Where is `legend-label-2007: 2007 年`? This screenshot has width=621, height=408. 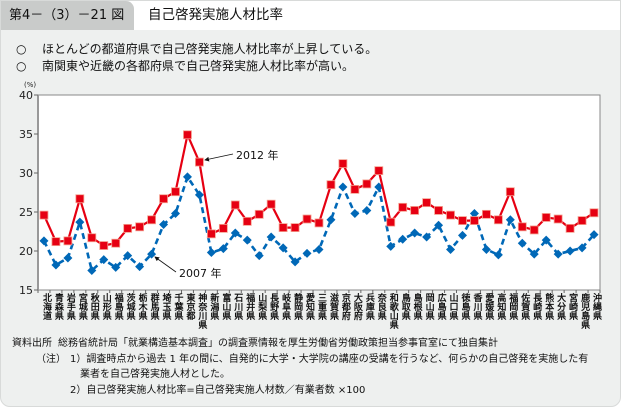
legend-label-2007: 2007 年 is located at coordinates (200, 273).